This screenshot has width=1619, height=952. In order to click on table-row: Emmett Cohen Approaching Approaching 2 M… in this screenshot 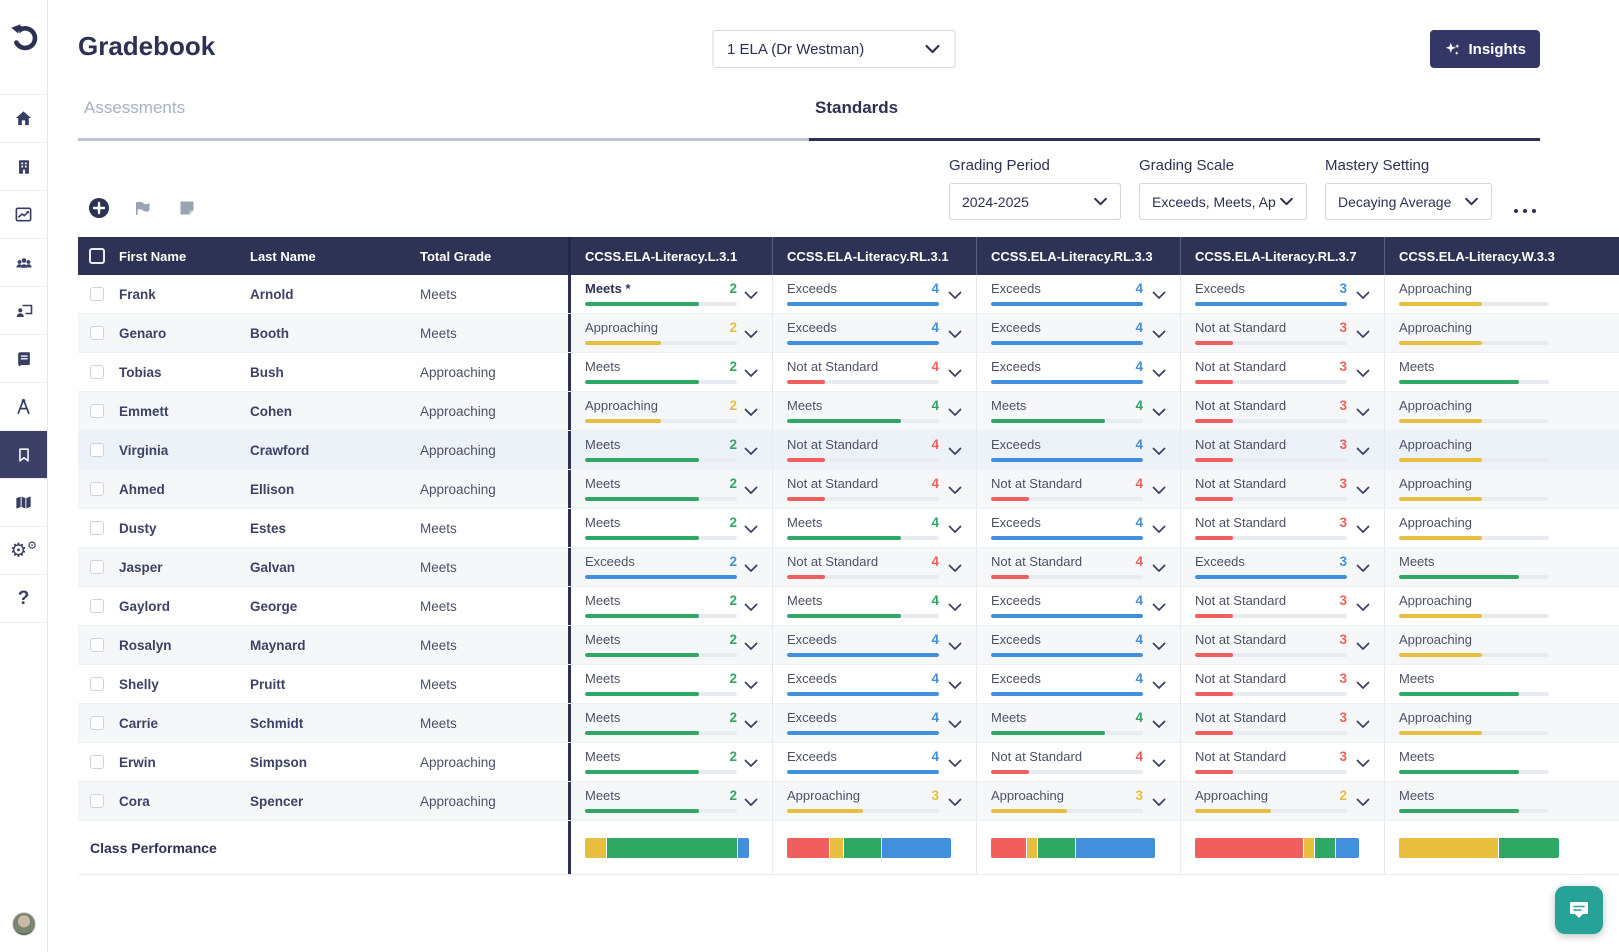, I will do `click(848, 411)`.